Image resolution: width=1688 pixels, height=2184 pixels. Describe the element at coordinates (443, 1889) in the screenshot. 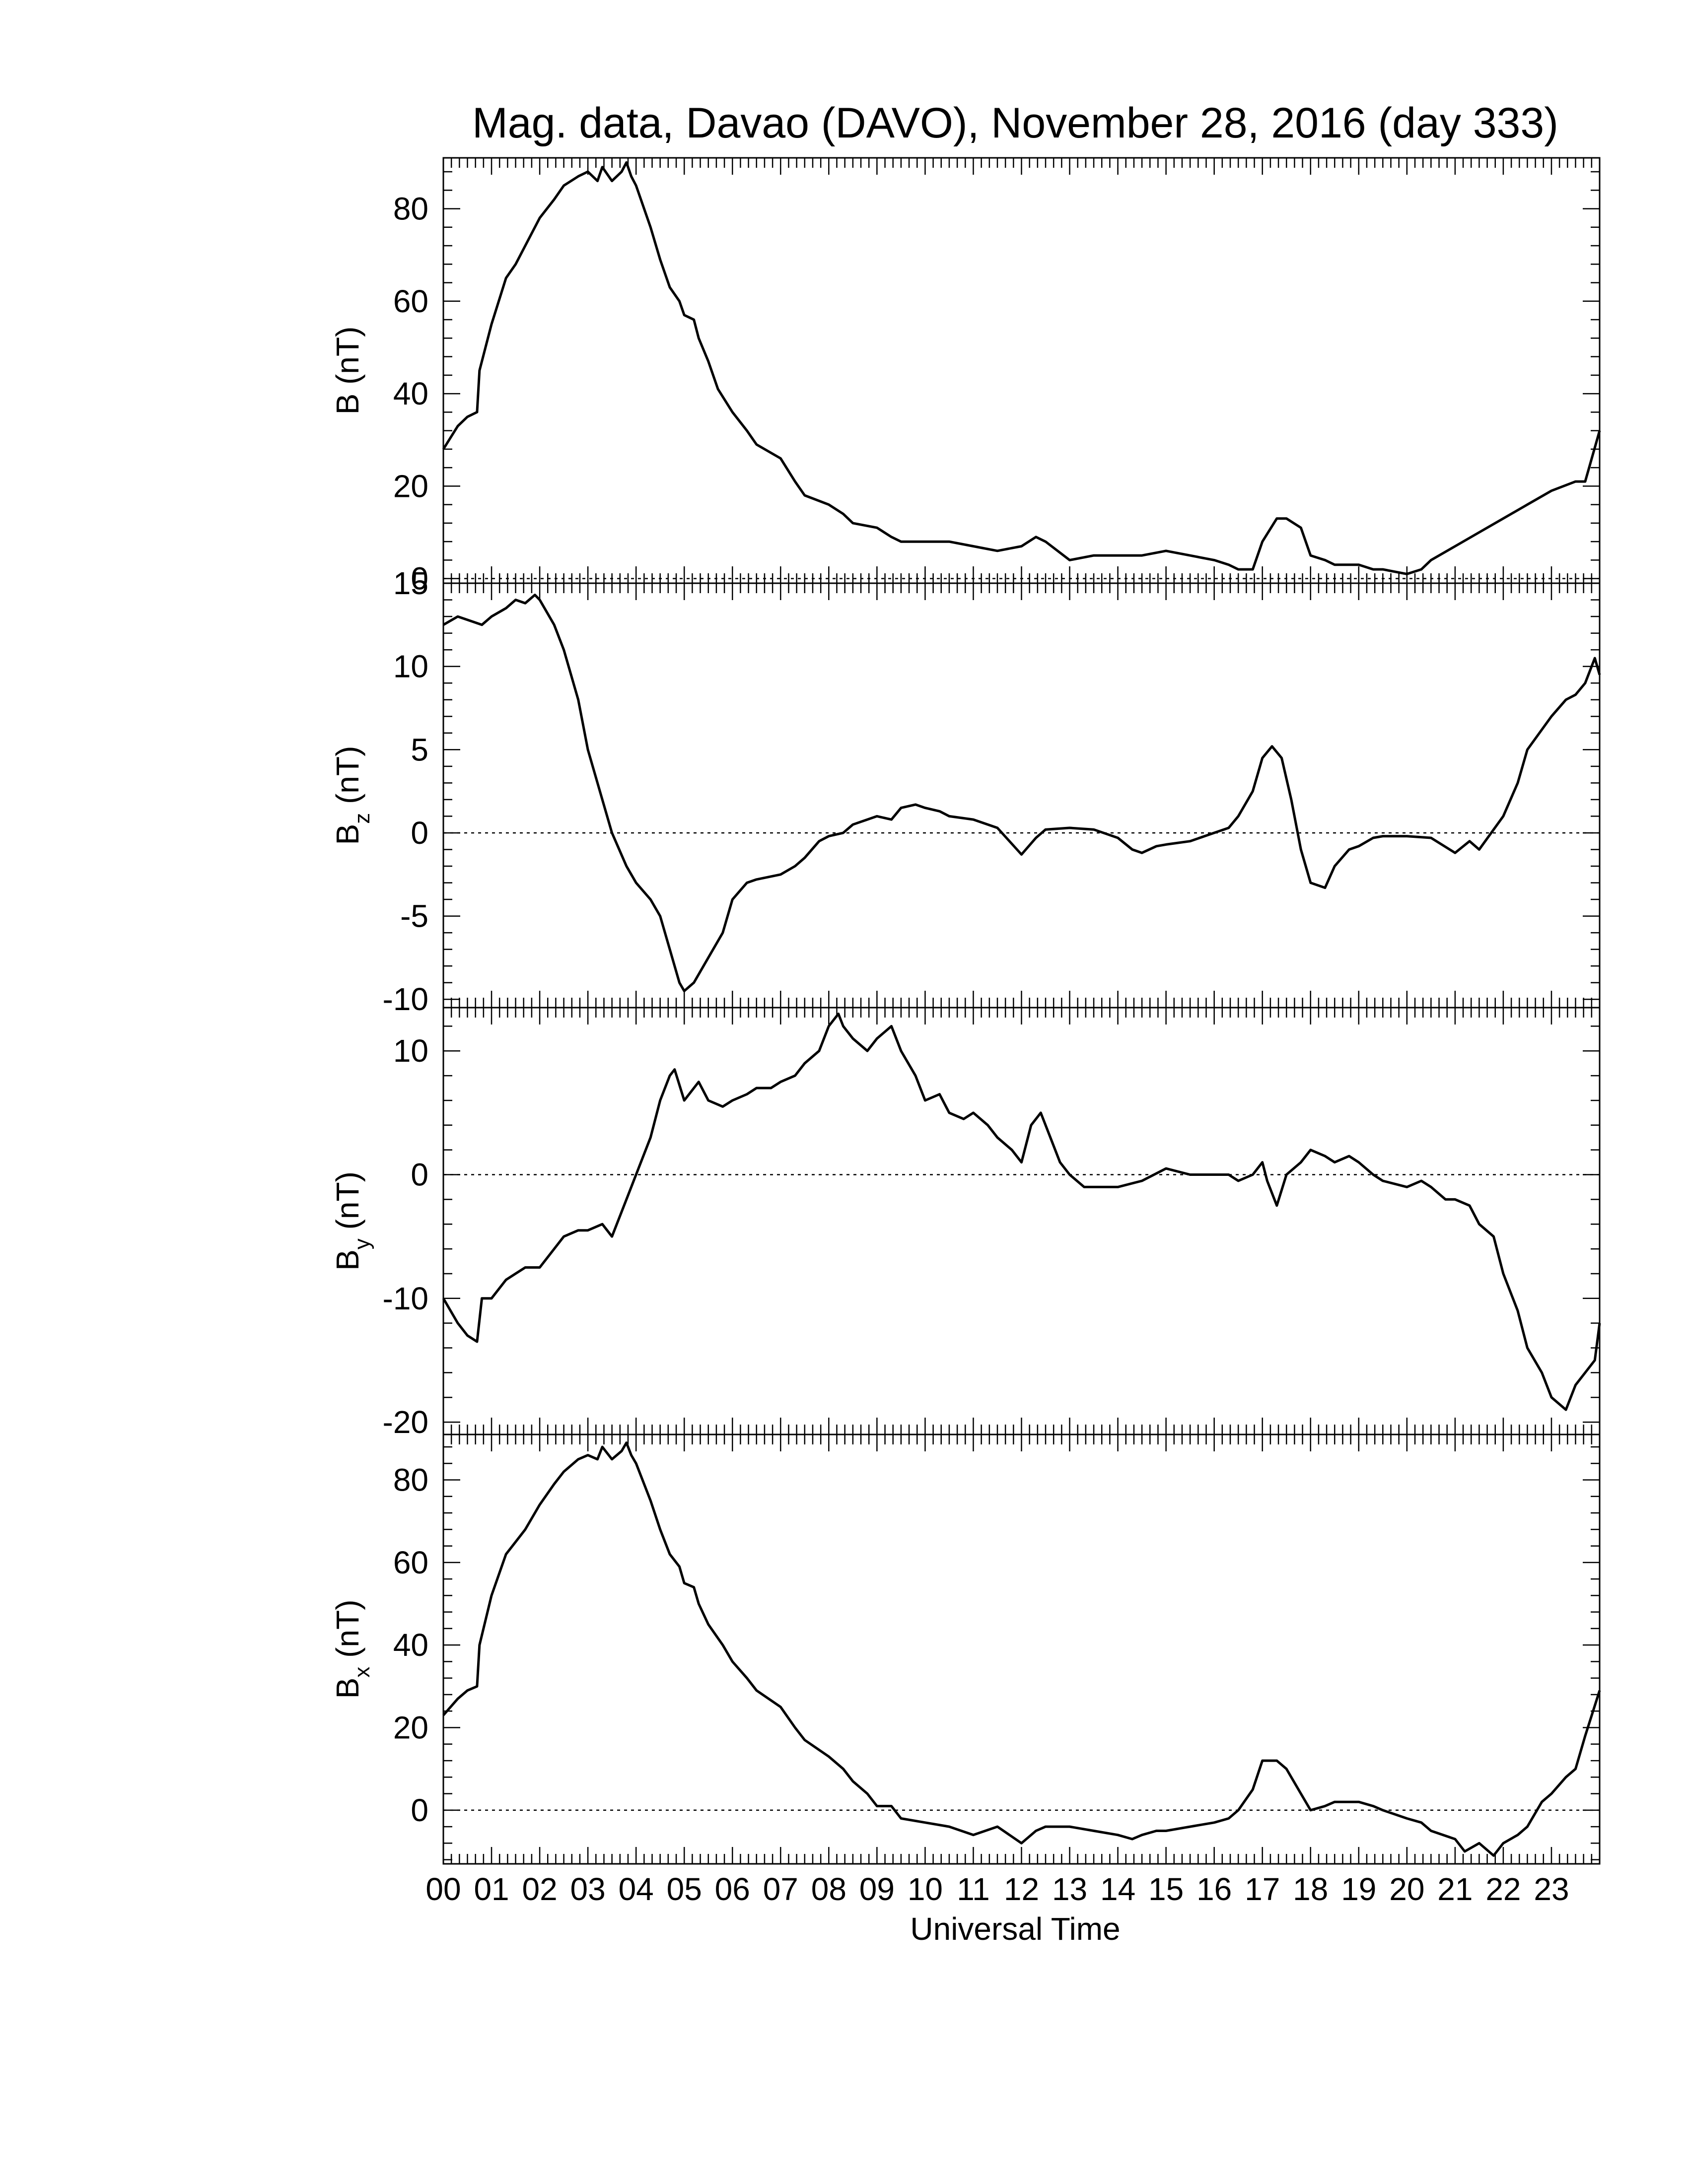

I see `x-tick-label: 00` at that location.